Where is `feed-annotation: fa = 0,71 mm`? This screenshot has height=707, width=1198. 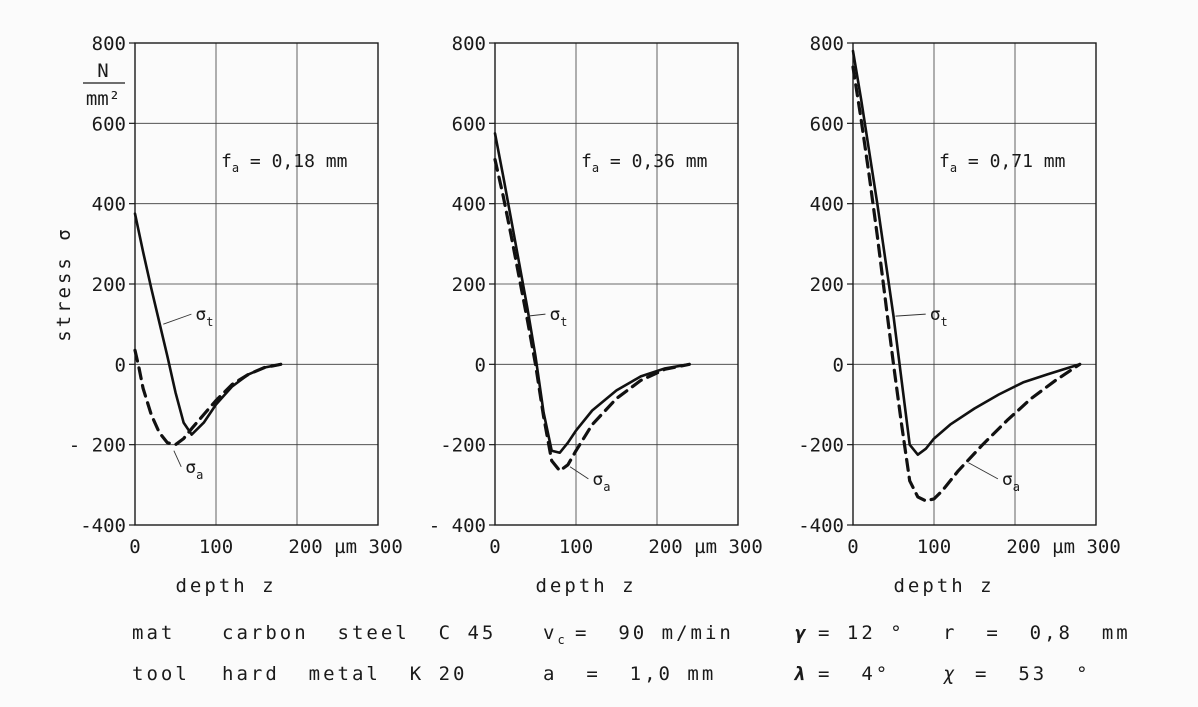 feed-annotation: fa = 0,71 mm is located at coordinates (1002, 163).